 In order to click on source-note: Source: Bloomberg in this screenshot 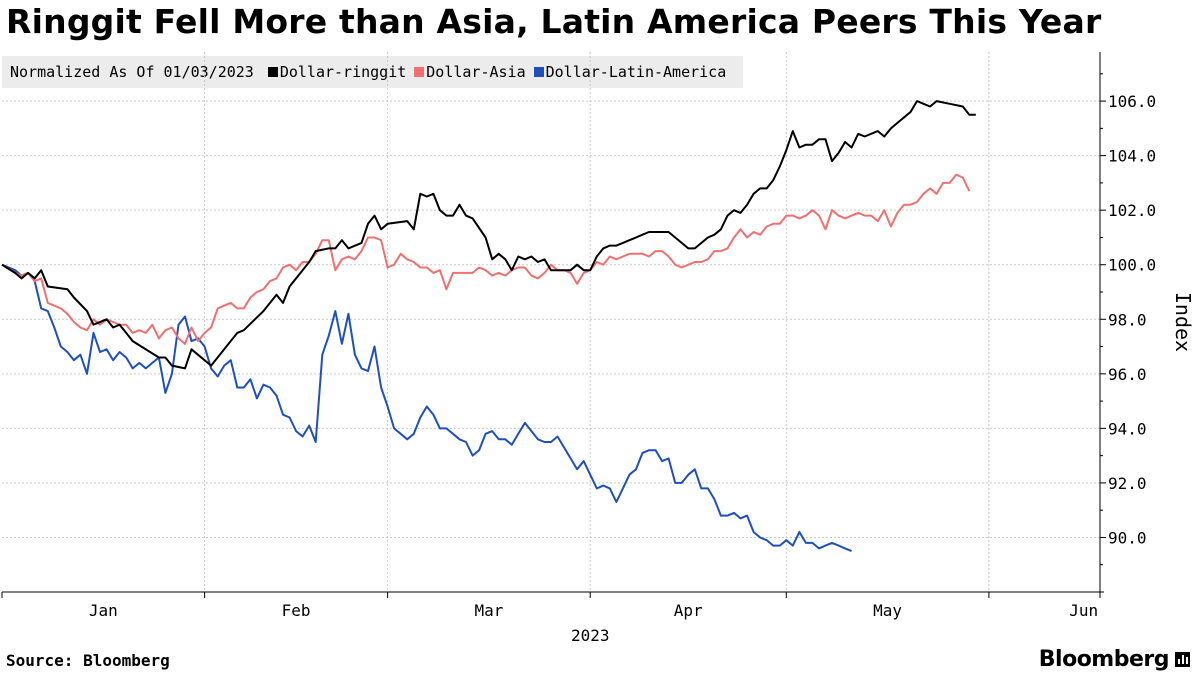, I will do `click(88, 660)`.